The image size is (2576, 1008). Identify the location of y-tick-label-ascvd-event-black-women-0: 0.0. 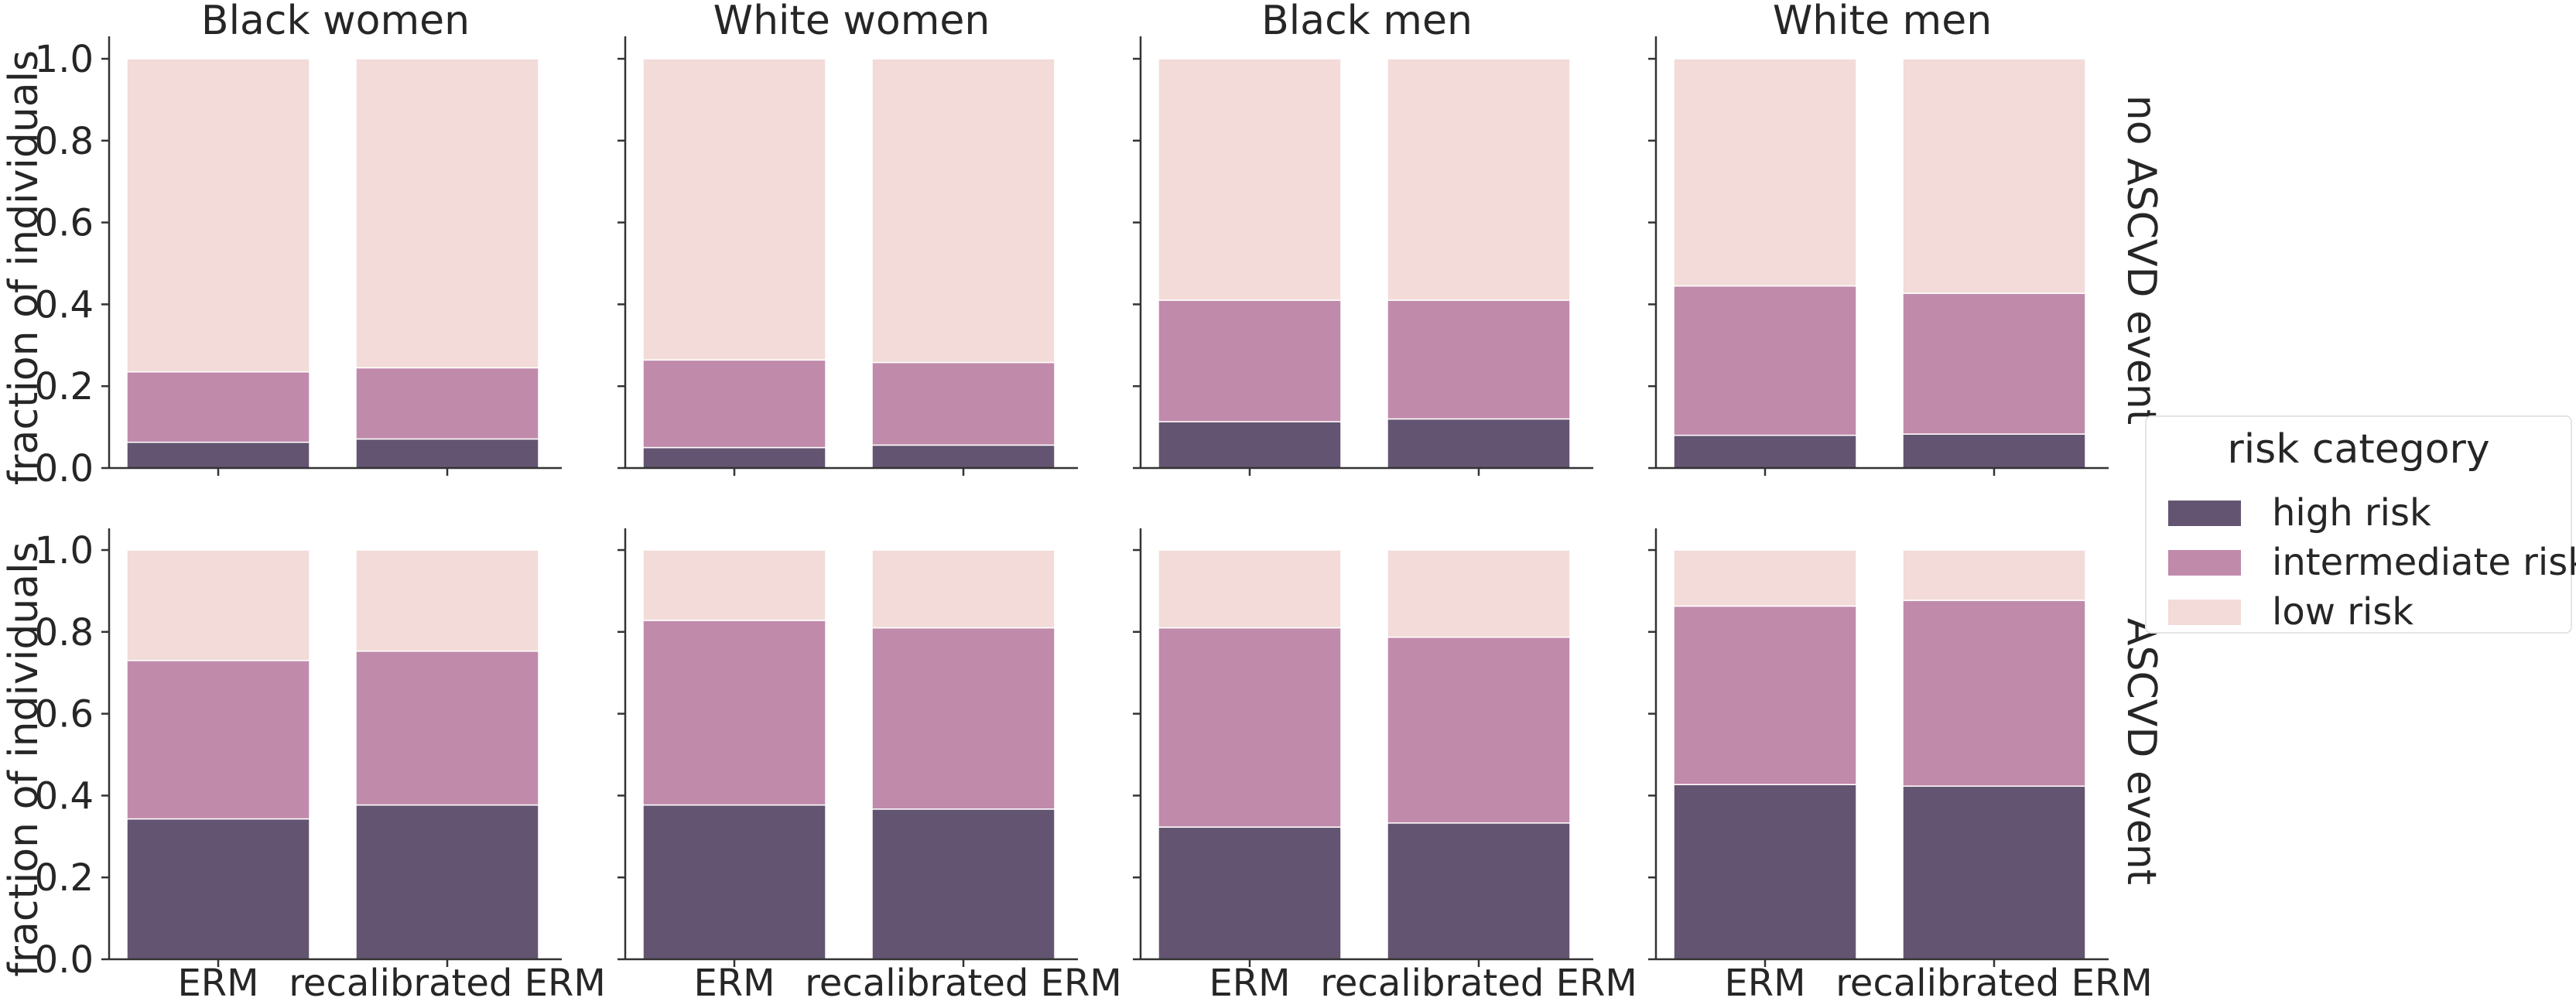
(64, 960).